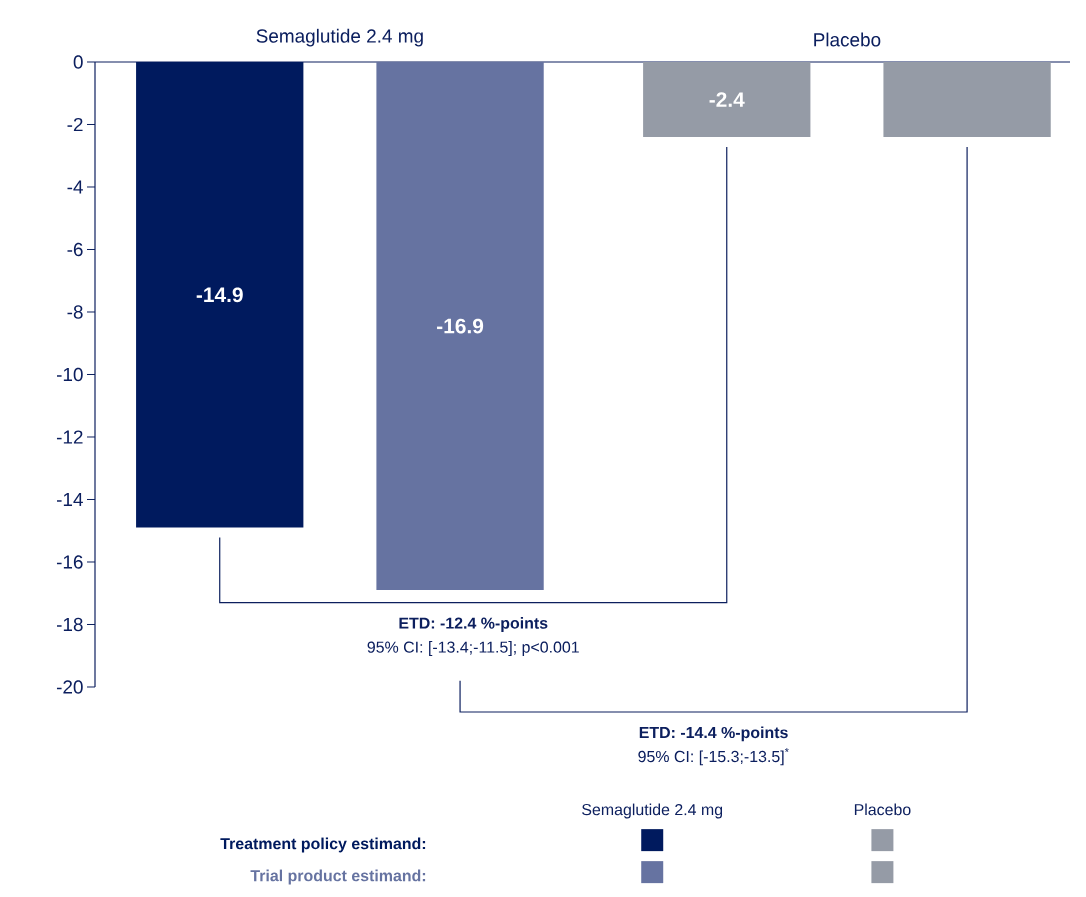 This screenshot has height=897, width=1086. I want to click on y-tick-label: -10, so click(69, 374).